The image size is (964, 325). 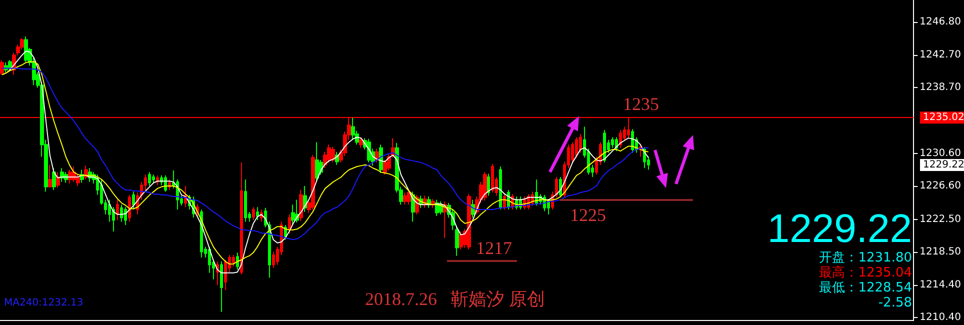 I want to click on annotation: 1225, so click(x=588, y=215).